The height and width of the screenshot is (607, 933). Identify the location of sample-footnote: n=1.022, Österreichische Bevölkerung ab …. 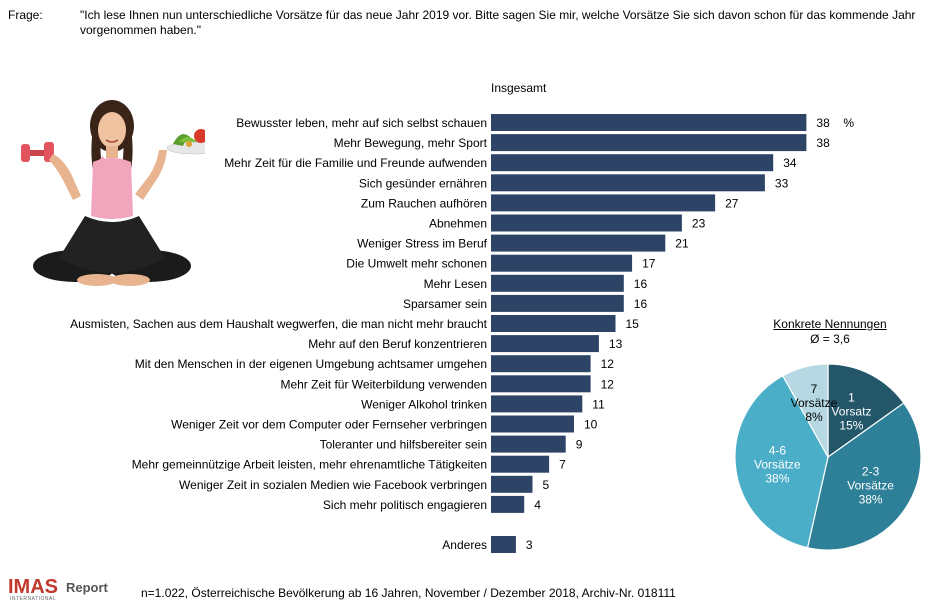
(408, 593).